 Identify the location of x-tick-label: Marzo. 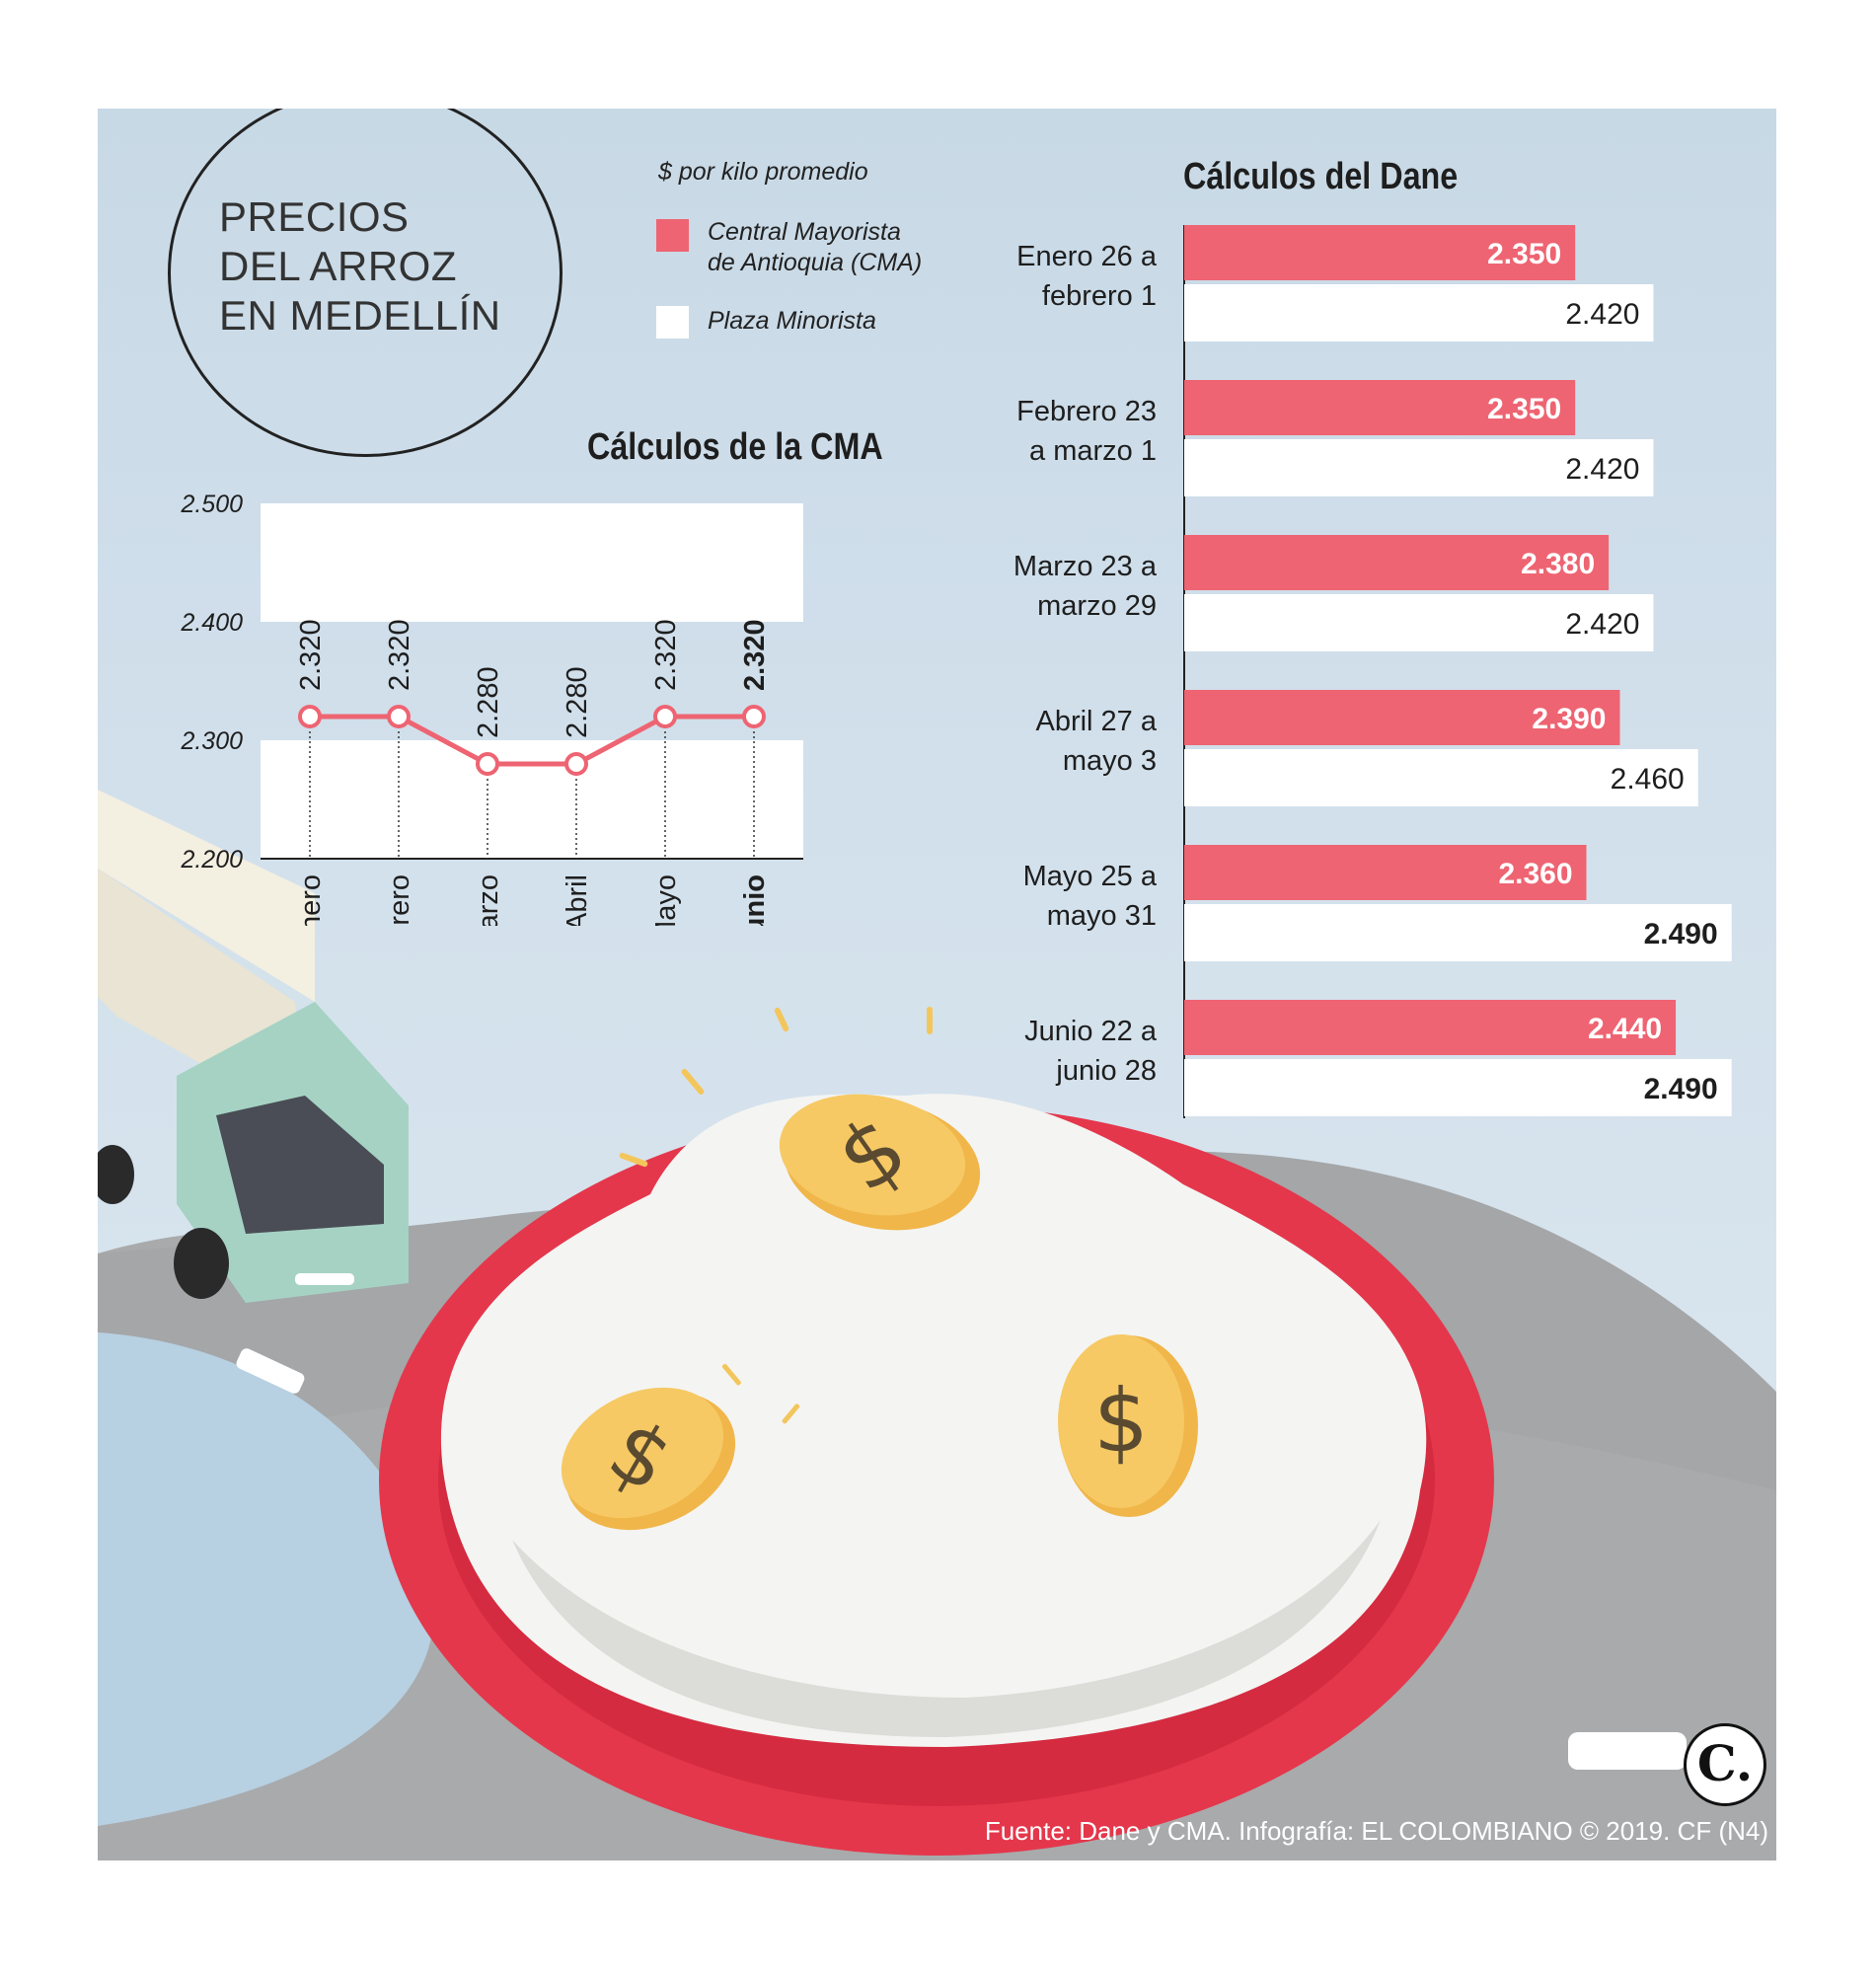
(488, 900).